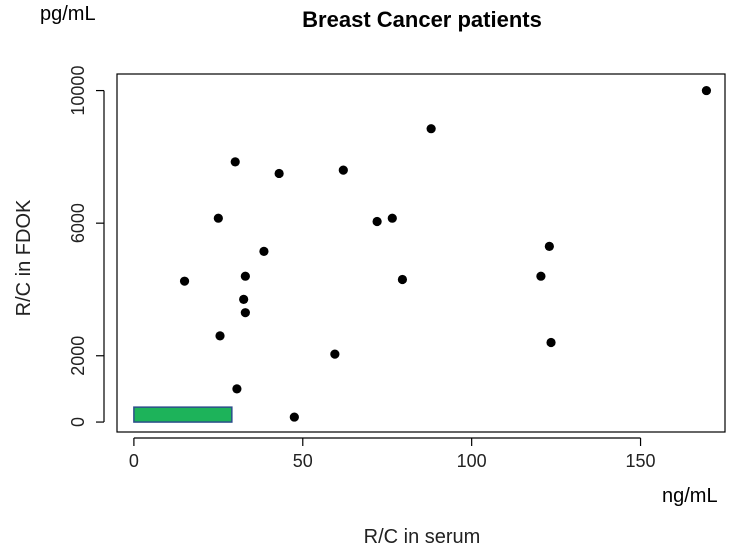 The width and height of the screenshot is (735, 552). Describe the element at coordinates (690, 496) in the screenshot. I see `x-unit-label: ng/mL` at that location.